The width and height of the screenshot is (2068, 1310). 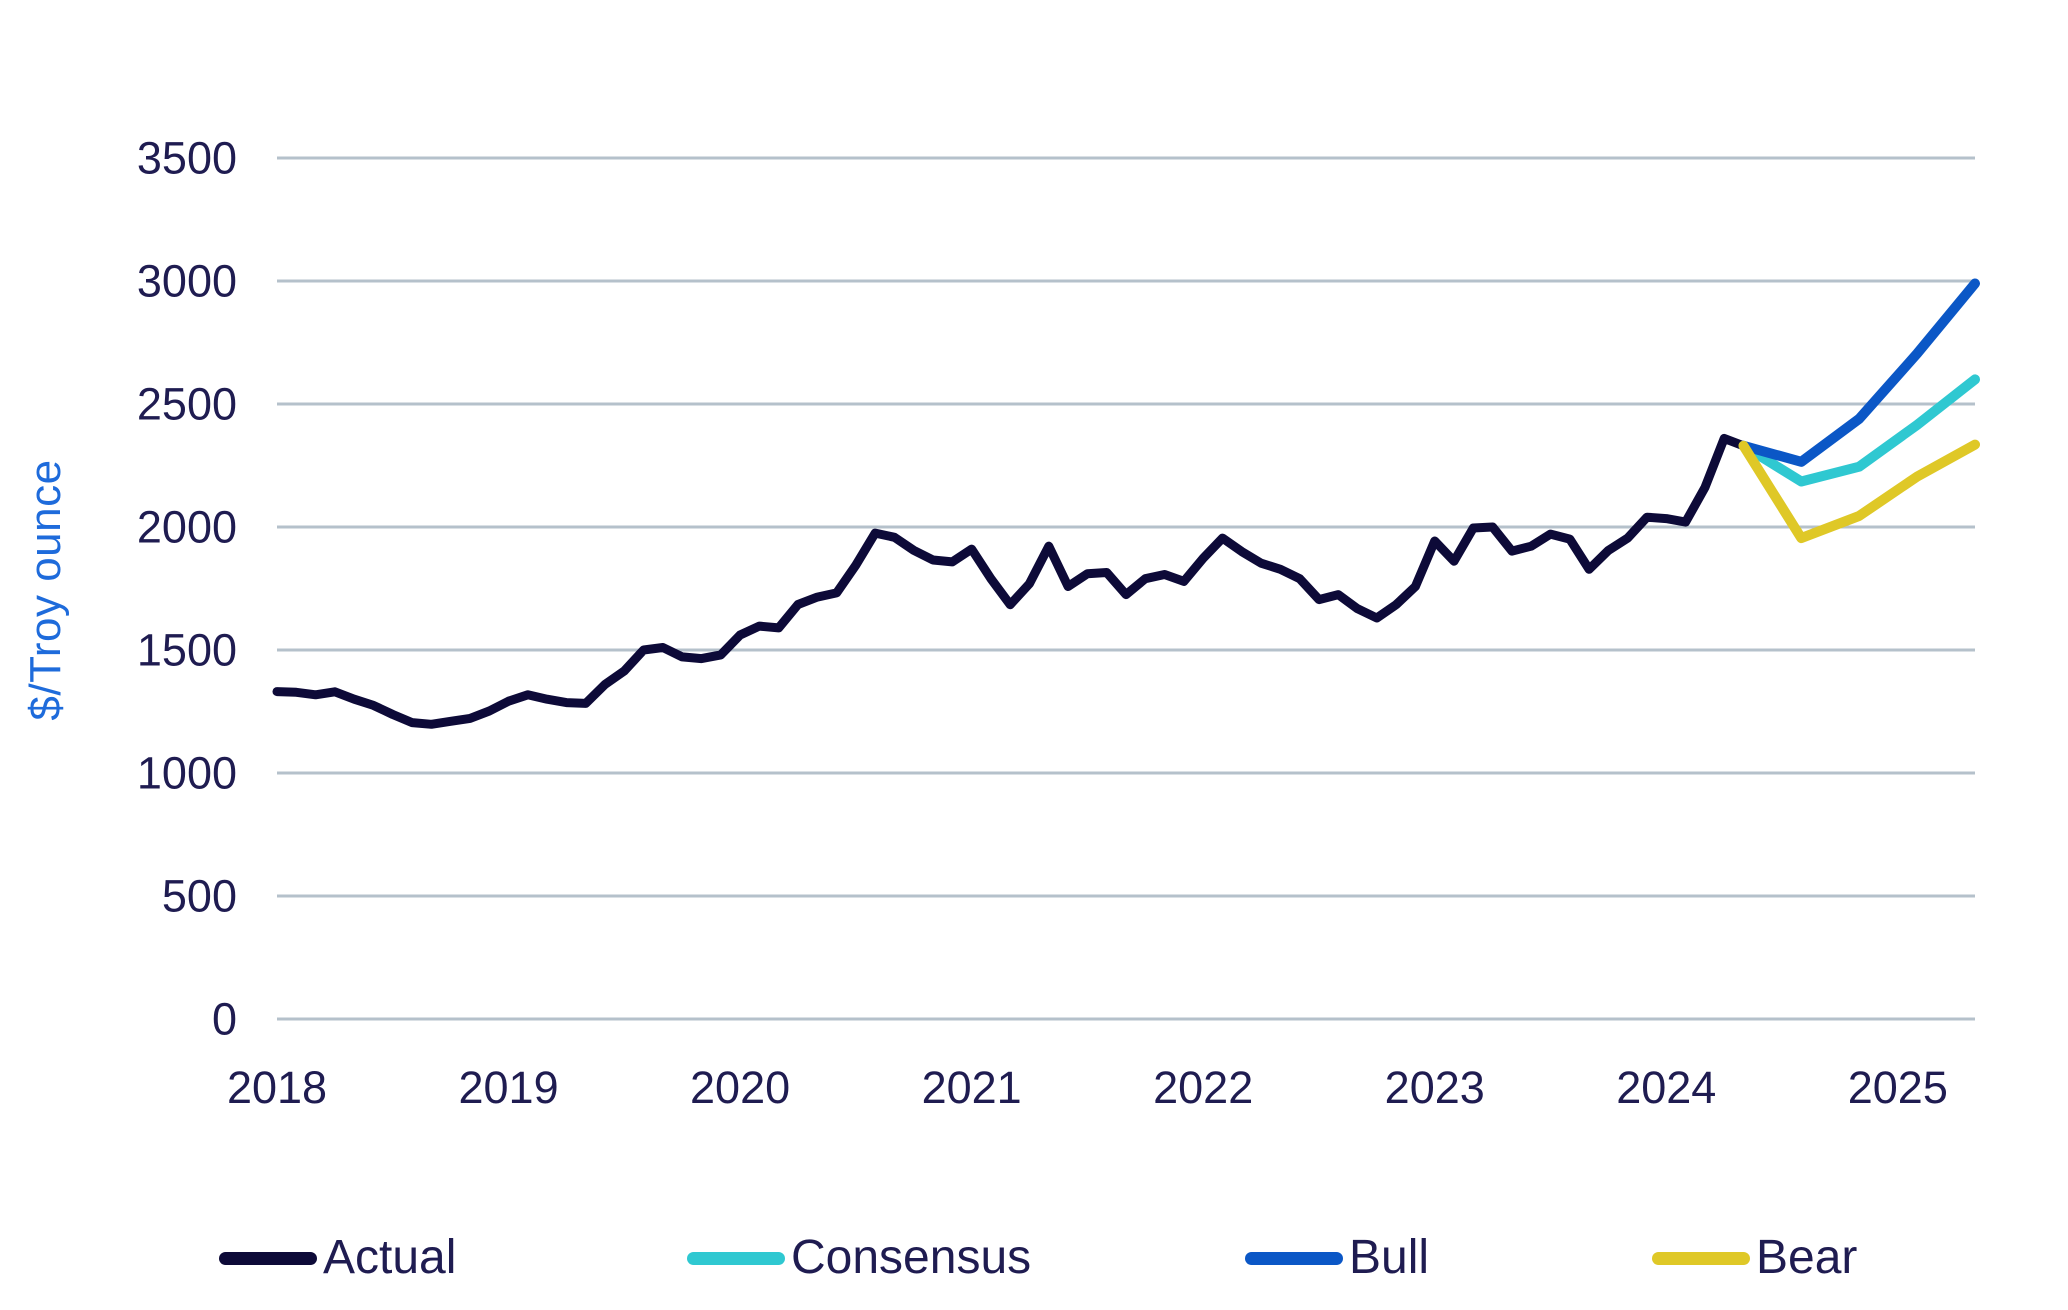 What do you see at coordinates (1435, 1087) in the screenshot?
I see `x-tick-label: 2023` at bounding box center [1435, 1087].